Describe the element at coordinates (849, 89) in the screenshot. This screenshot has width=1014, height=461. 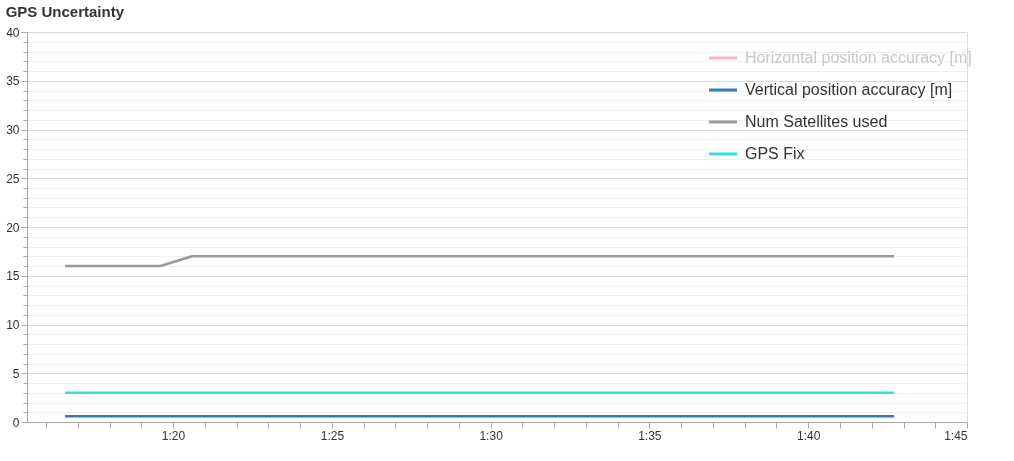
I see `legend-label: Vertical position accuracy [m]` at that location.